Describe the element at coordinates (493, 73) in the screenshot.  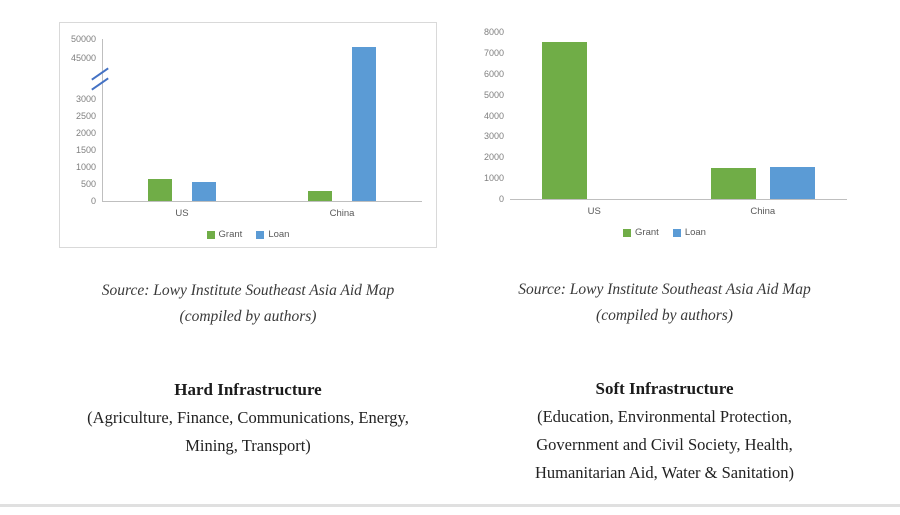
I see `y-axis-tick-label: 6000` at that location.